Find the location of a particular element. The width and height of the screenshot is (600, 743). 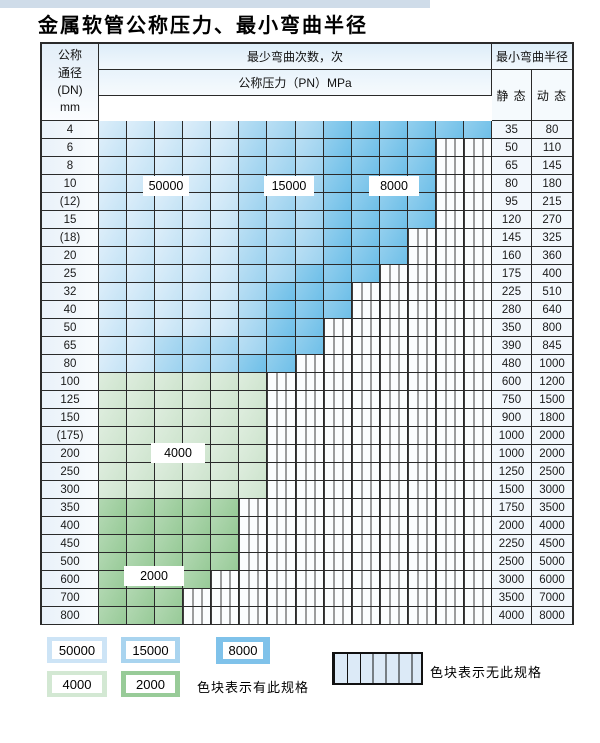

table-row: 100 600 1200 is located at coordinates (307, 382).